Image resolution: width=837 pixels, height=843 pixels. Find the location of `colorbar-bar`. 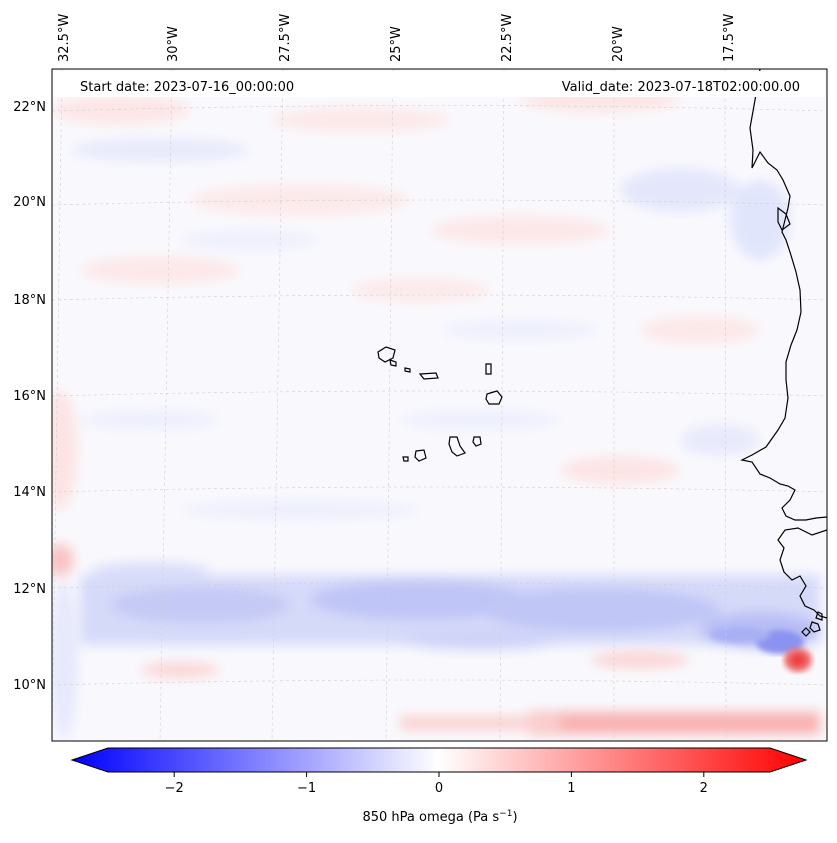

colorbar-bar is located at coordinates (439, 760).